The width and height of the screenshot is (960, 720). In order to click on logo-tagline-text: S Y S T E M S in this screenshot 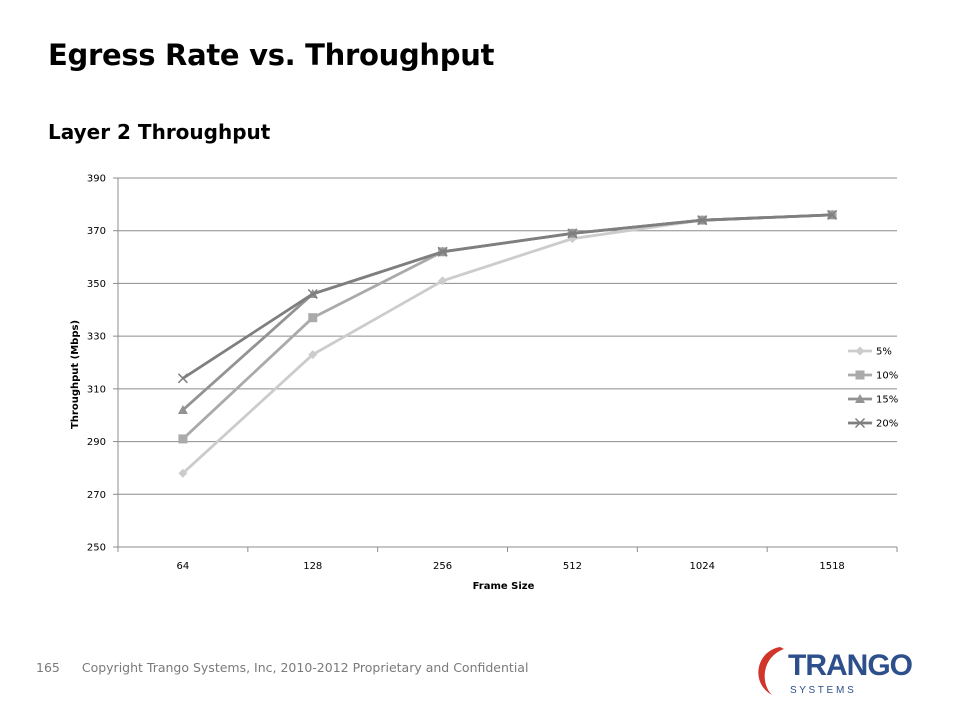, I will do `click(822, 690)`.